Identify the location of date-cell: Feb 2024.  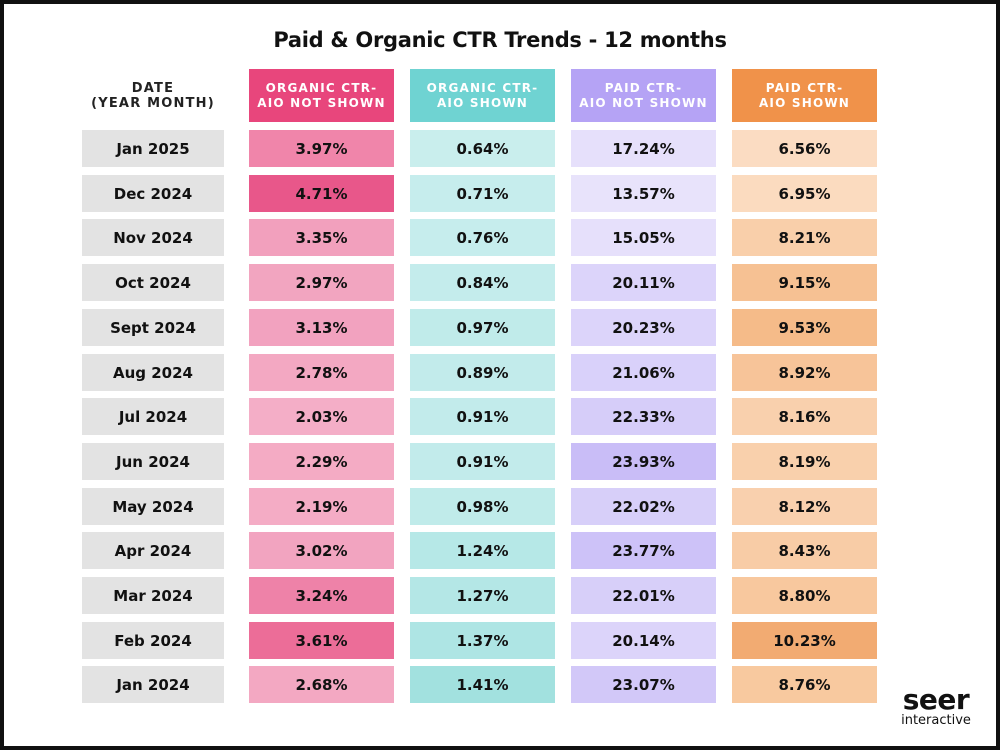
(153, 640).